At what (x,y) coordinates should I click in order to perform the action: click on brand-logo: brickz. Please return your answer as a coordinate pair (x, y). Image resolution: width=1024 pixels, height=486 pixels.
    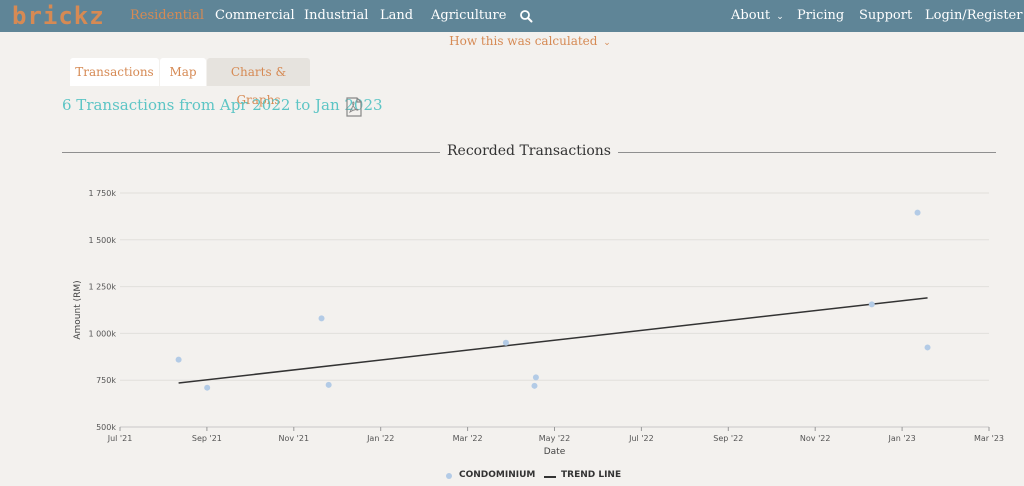
    Looking at the image, I should click on (58, 16).